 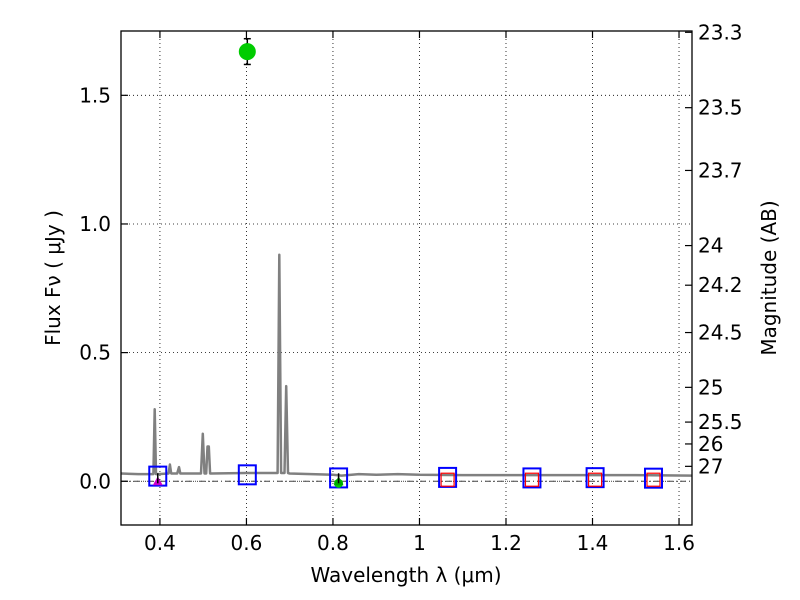 What do you see at coordinates (95, 95) in the screenshot?
I see `y-tick-label: 1.5` at bounding box center [95, 95].